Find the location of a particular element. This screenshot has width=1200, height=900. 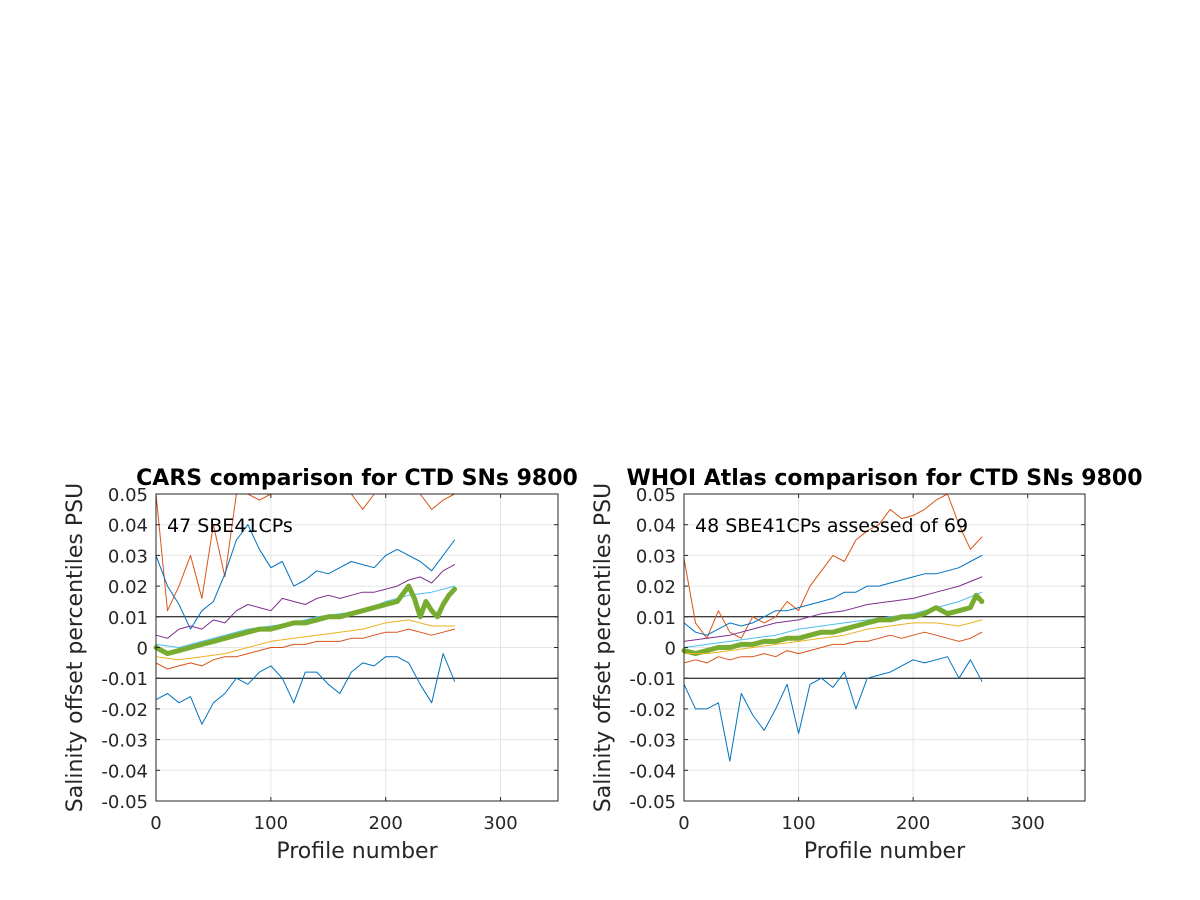

whoi-series-p40 is located at coordinates (833, 637).